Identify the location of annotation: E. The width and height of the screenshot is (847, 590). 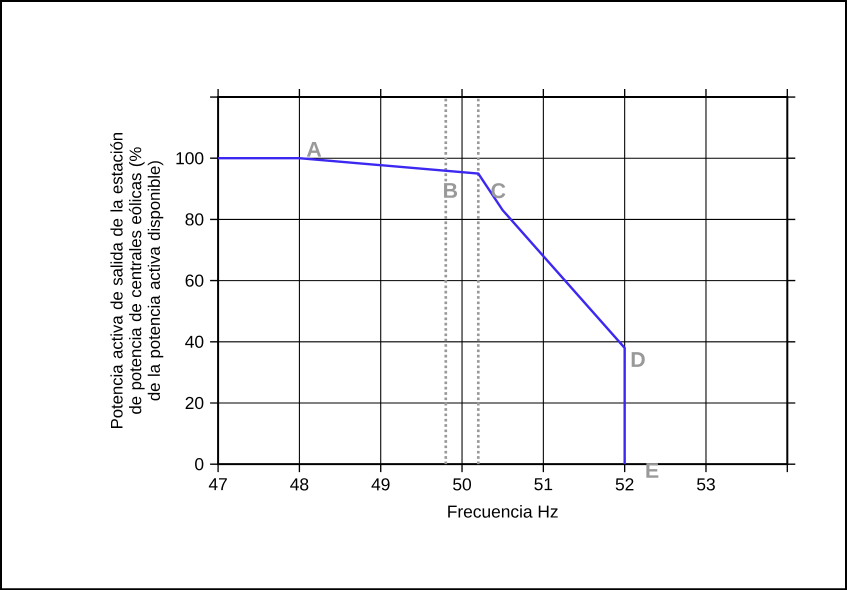
(652, 470).